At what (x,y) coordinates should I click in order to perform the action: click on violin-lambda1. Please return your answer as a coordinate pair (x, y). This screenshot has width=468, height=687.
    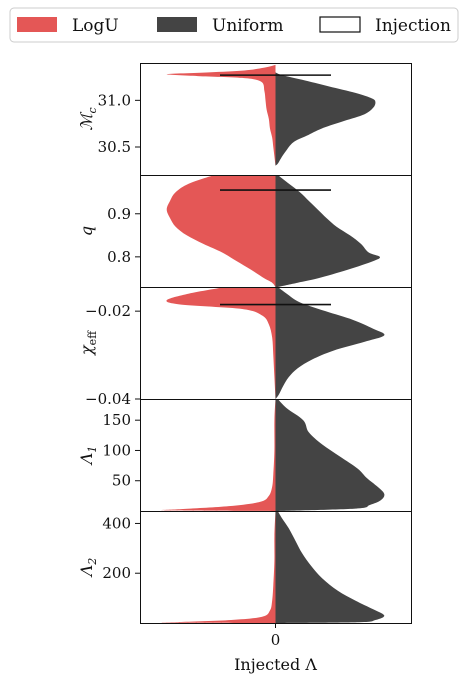
    Looking at the image, I should click on (272, 455).